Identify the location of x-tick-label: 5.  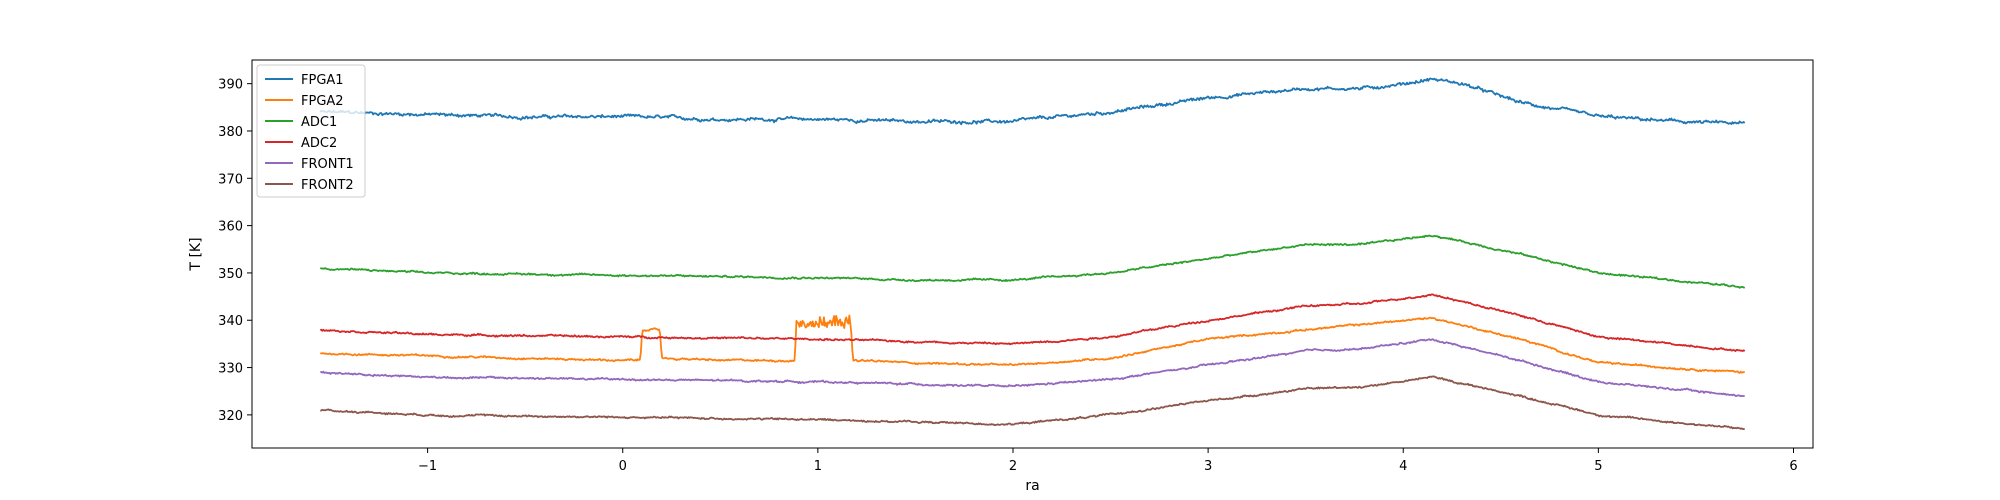
(1598, 466).